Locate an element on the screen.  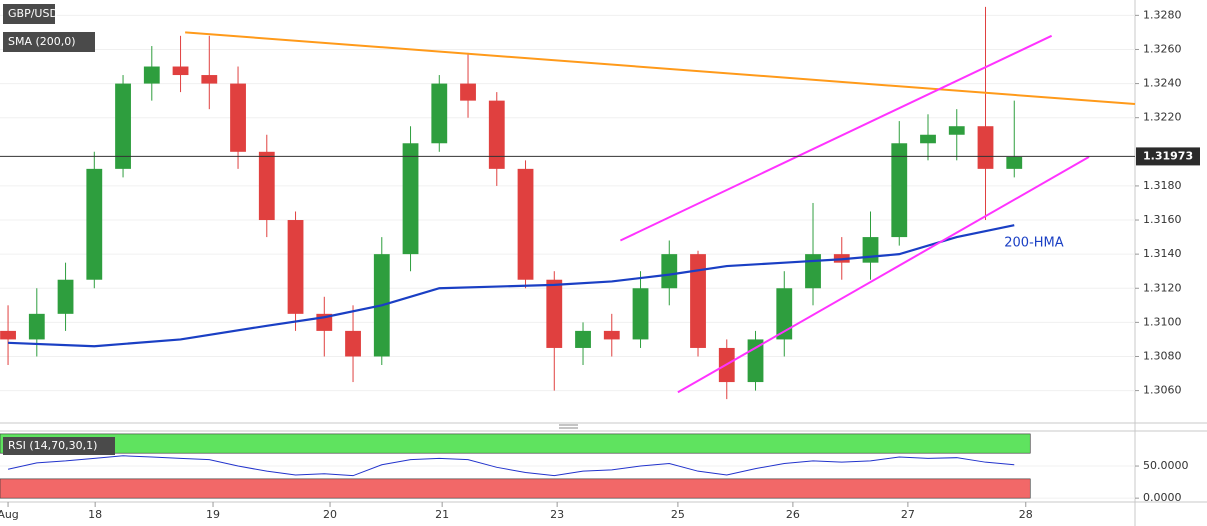
y-tick-label: 1.3260 is located at coordinates (1162, 48).